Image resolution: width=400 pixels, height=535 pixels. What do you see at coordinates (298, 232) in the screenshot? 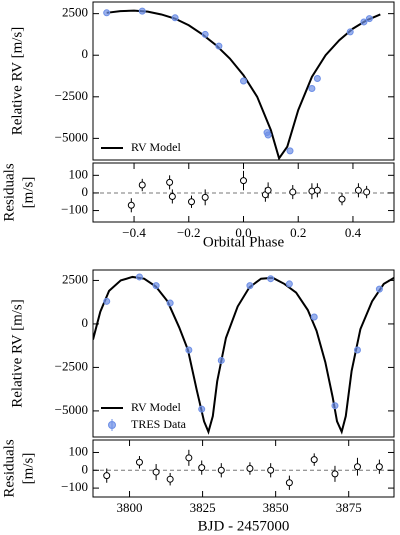
I see `x-tick-label: 0.2` at bounding box center [298, 232].